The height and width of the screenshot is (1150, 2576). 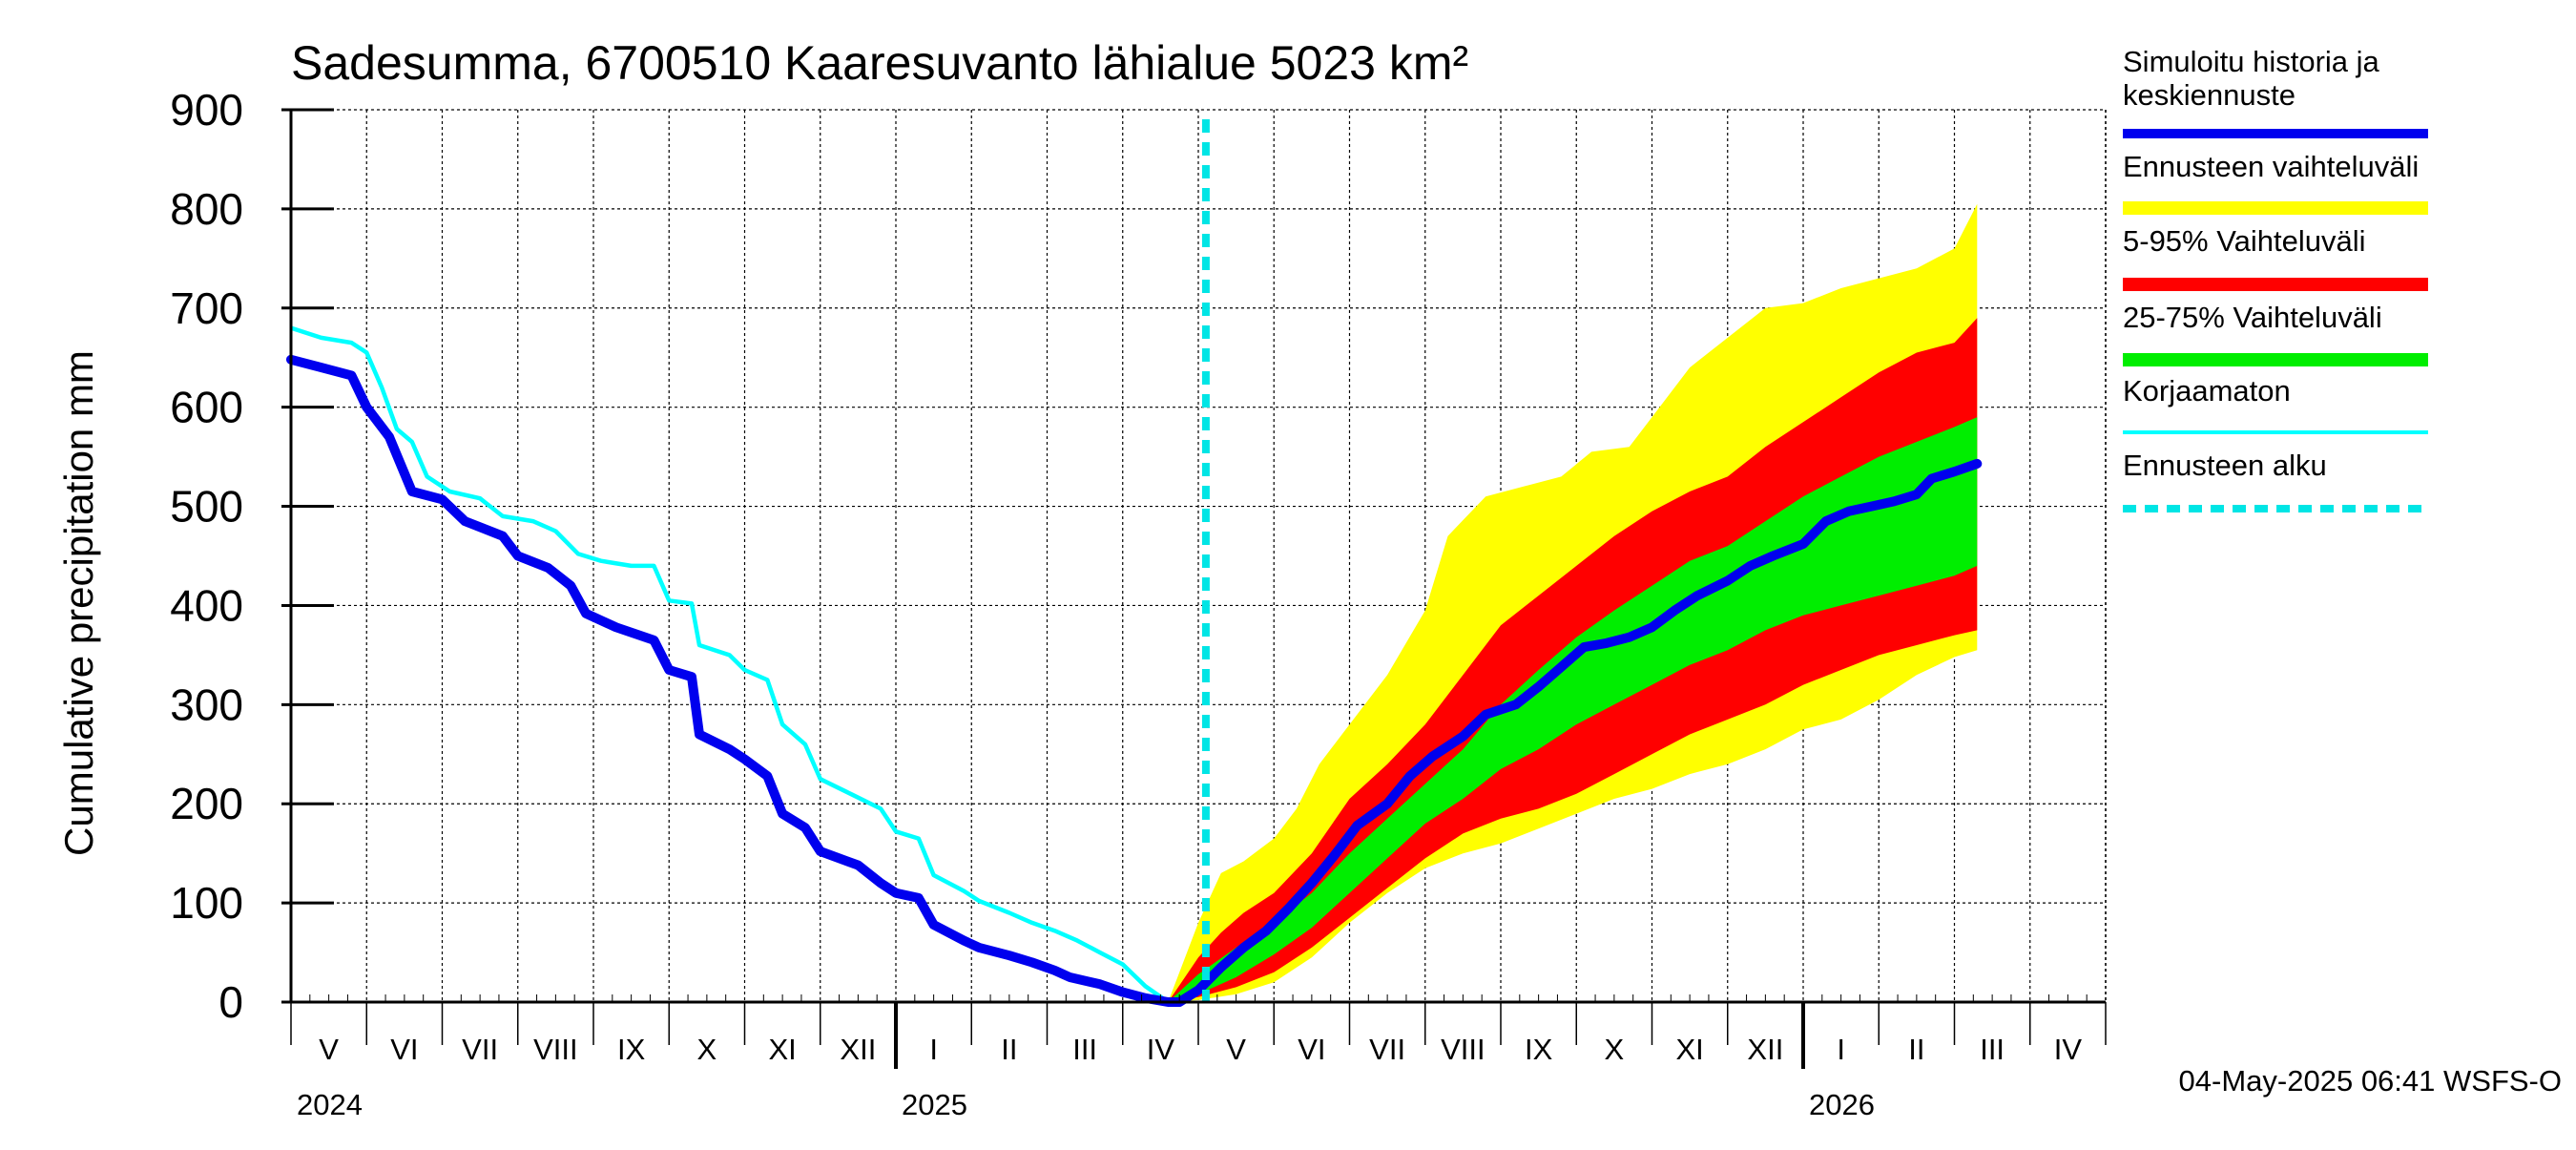 I want to click on x-year-label: 2026, so click(x=1842, y=1104).